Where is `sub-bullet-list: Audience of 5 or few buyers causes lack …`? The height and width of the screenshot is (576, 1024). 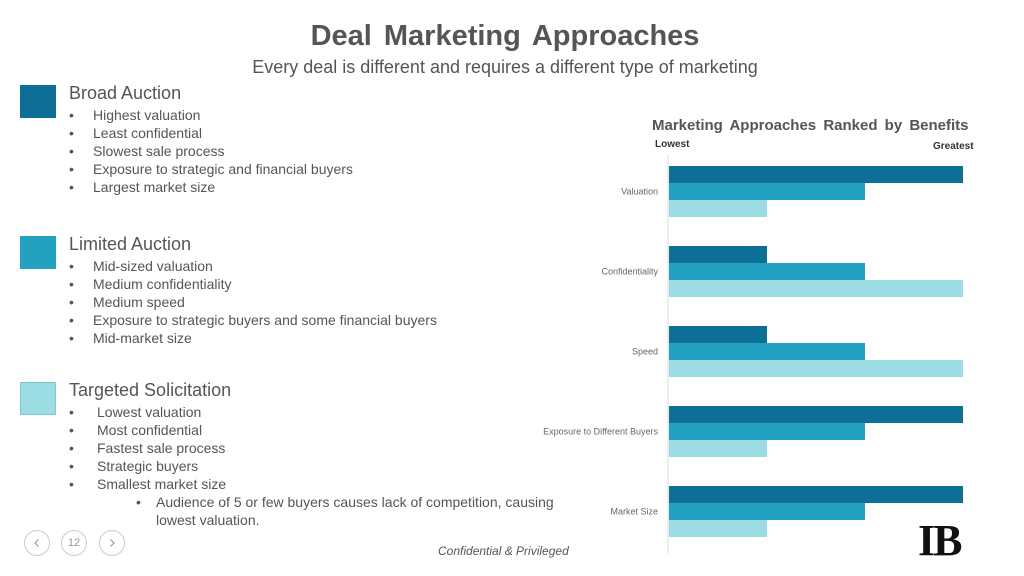 sub-bullet-list: Audience of 5 or few buyers causes lack … is located at coordinates (361, 511).